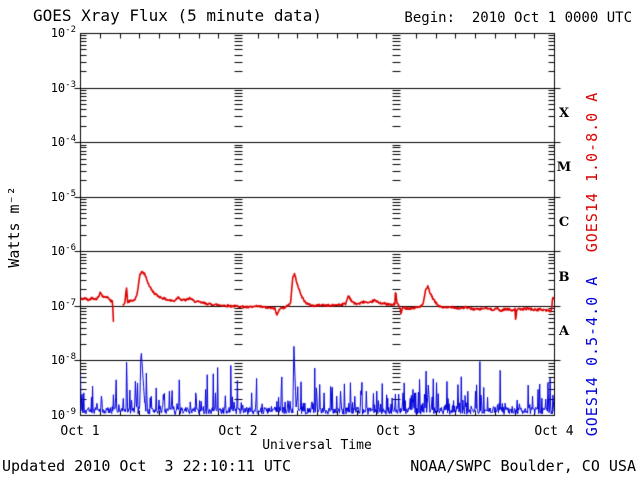 Image resolution: width=640 pixels, height=480 pixels. What do you see at coordinates (564, 332) in the screenshot?
I see `flare-class-label-a: A` at bounding box center [564, 332].